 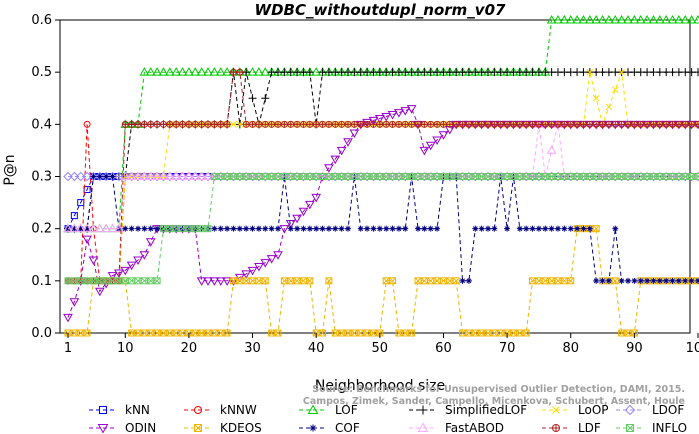 I want to click on legend-label: LOF, so click(x=346, y=410).